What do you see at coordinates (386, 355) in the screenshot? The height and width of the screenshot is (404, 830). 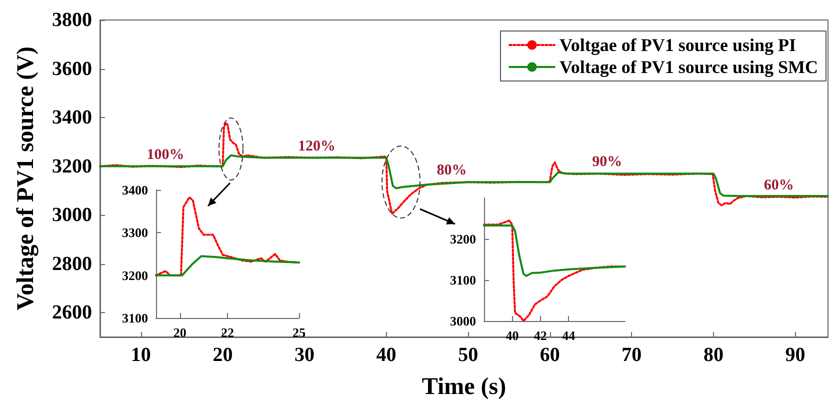 I see `x-tick-label: 40` at bounding box center [386, 355].